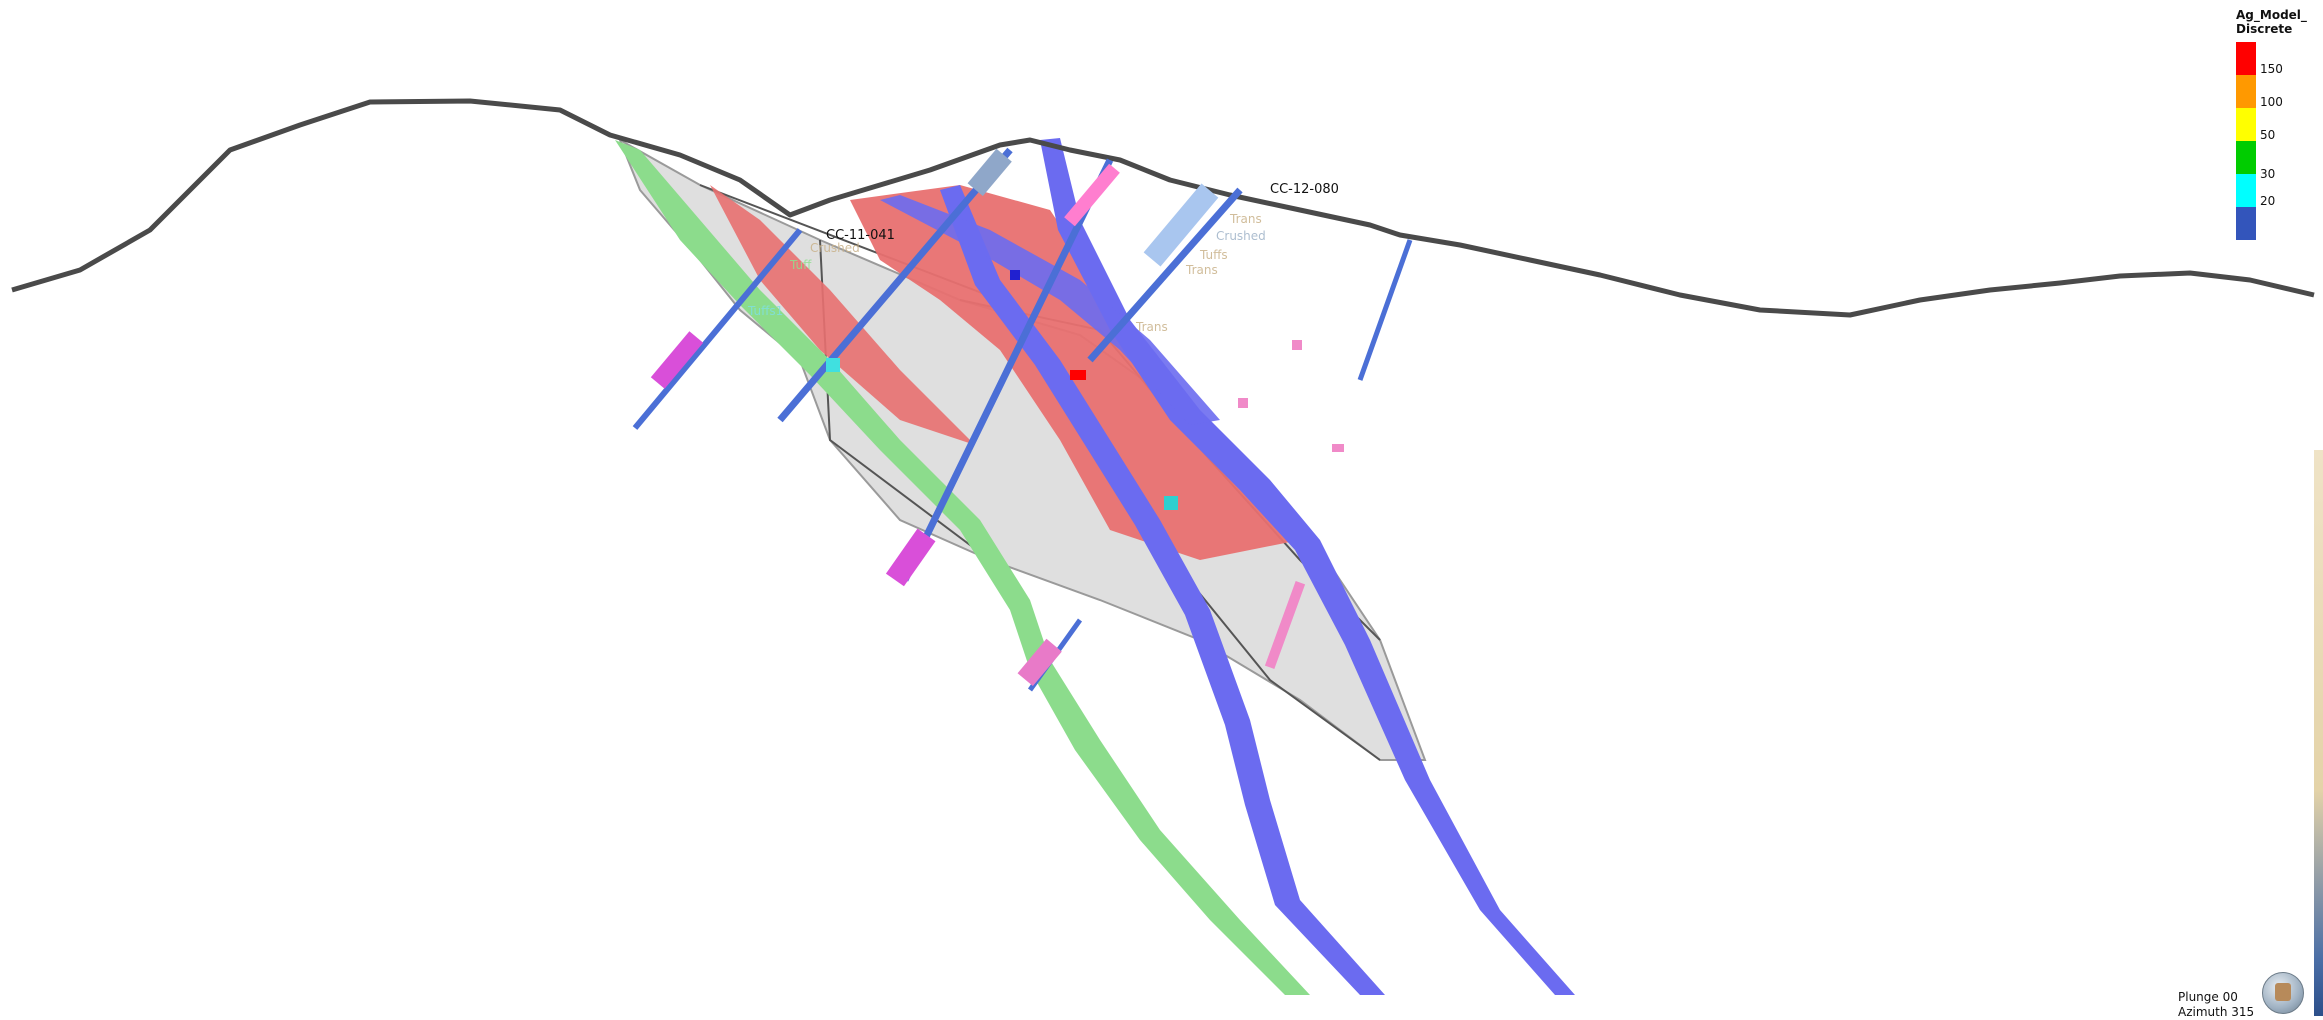 The height and width of the screenshot is (1020, 2323). Describe the element at coordinates (1214, 255) in the screenshot. I see `faint-lithology-label: Tuffs` at that location.